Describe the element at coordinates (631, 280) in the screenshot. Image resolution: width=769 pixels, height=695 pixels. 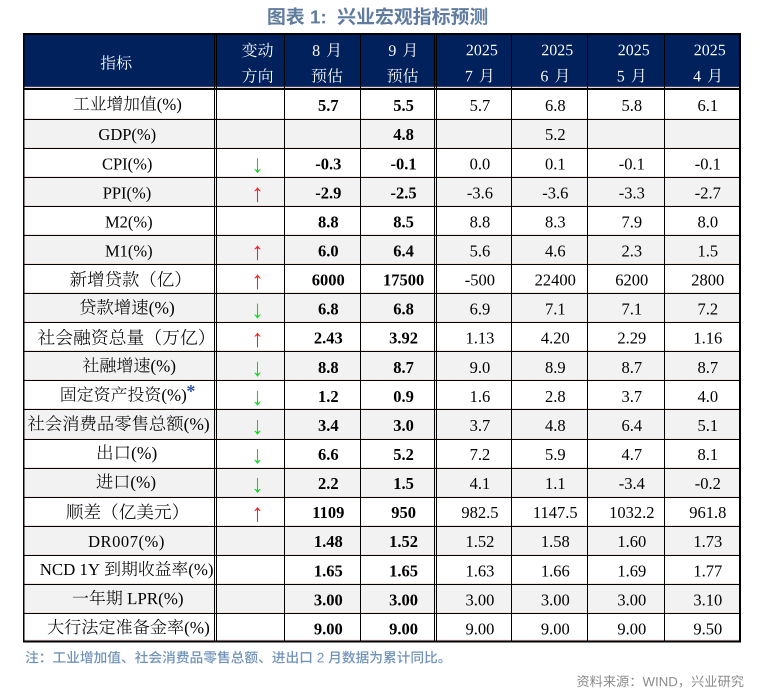
I see `svg-text: 6200` at that location.